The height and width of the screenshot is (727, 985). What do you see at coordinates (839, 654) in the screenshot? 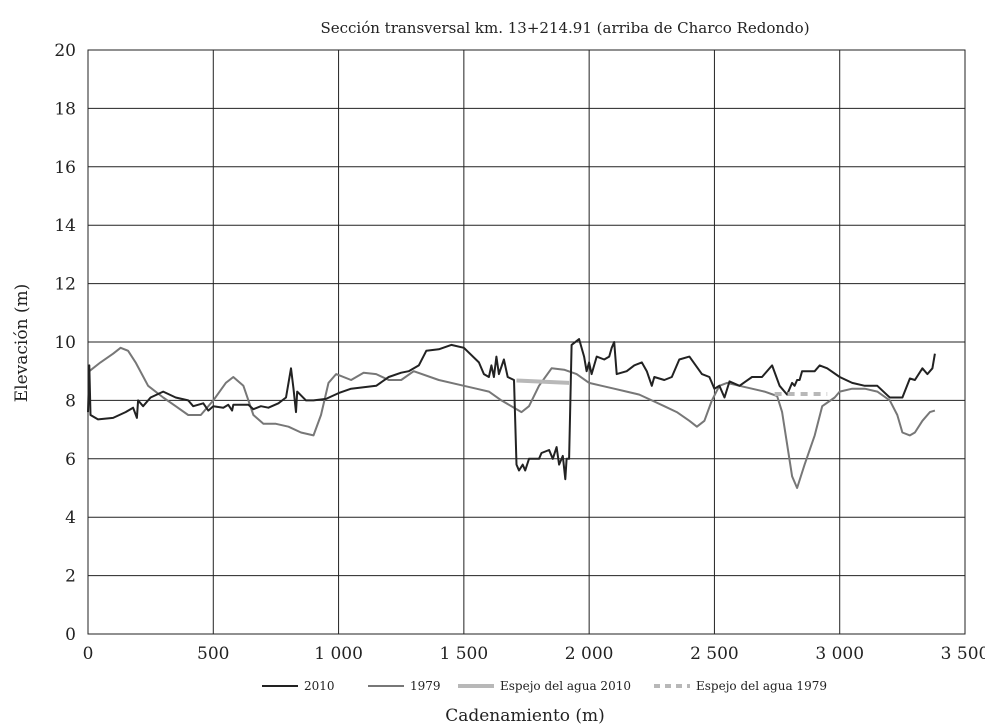
I see `x-tick-label: 3 000` at bounding box center [839, 654].